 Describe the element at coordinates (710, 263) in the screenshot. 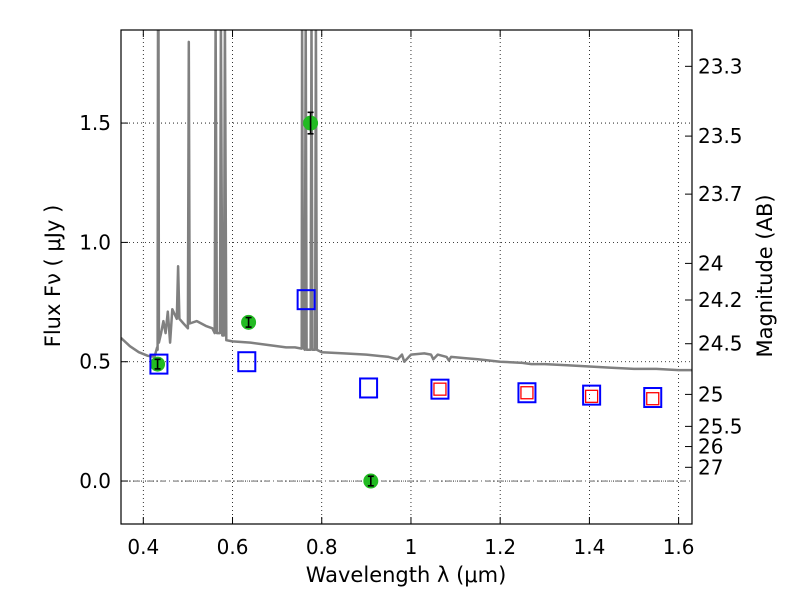

I see `magnitude-tick-label: 24` at that location.